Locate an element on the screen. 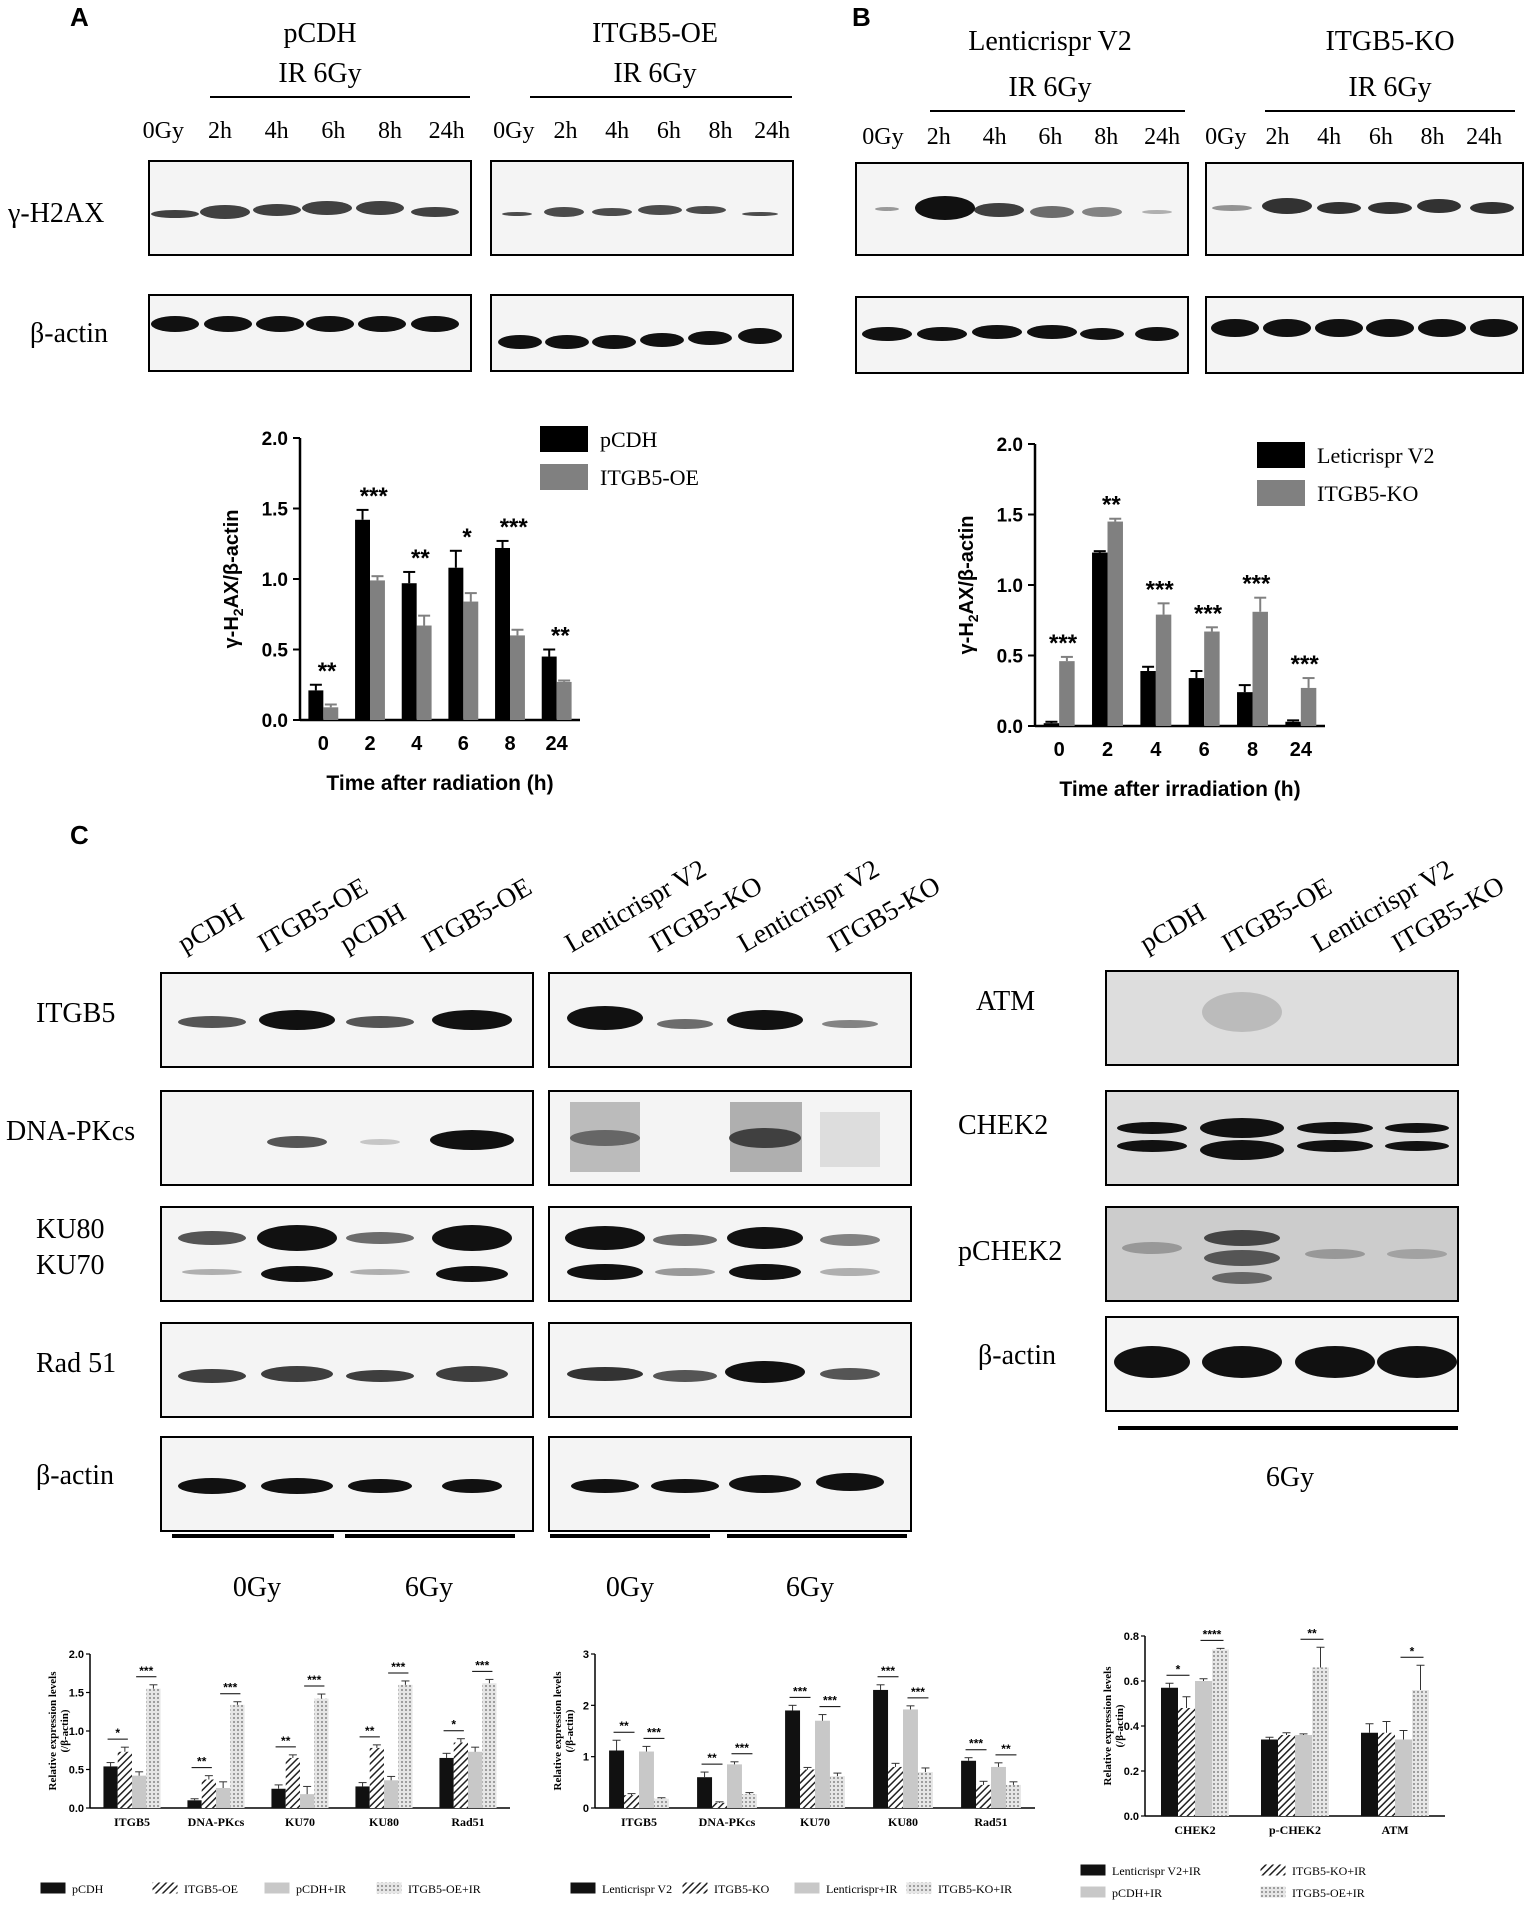 The image size is (1535, 1906). y-tick-label: 0.8 is located at coordinates (1131, 1637).